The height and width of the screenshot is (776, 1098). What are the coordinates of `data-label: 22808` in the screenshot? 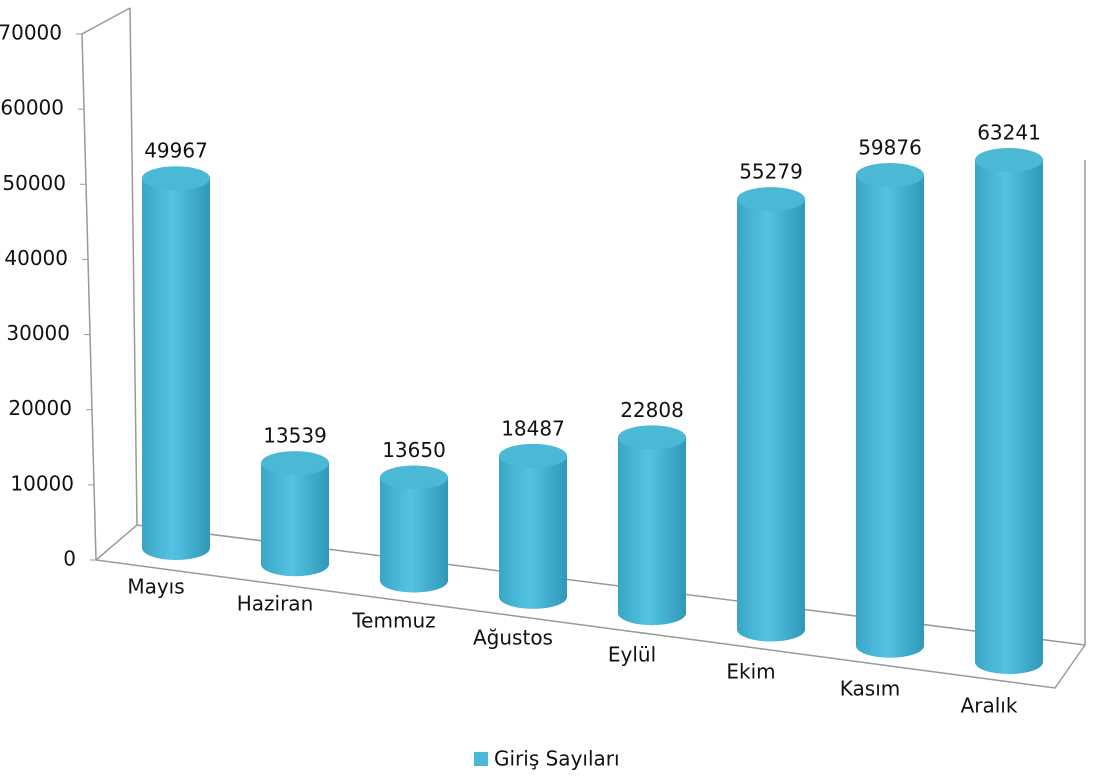 It's located at (652, 410).